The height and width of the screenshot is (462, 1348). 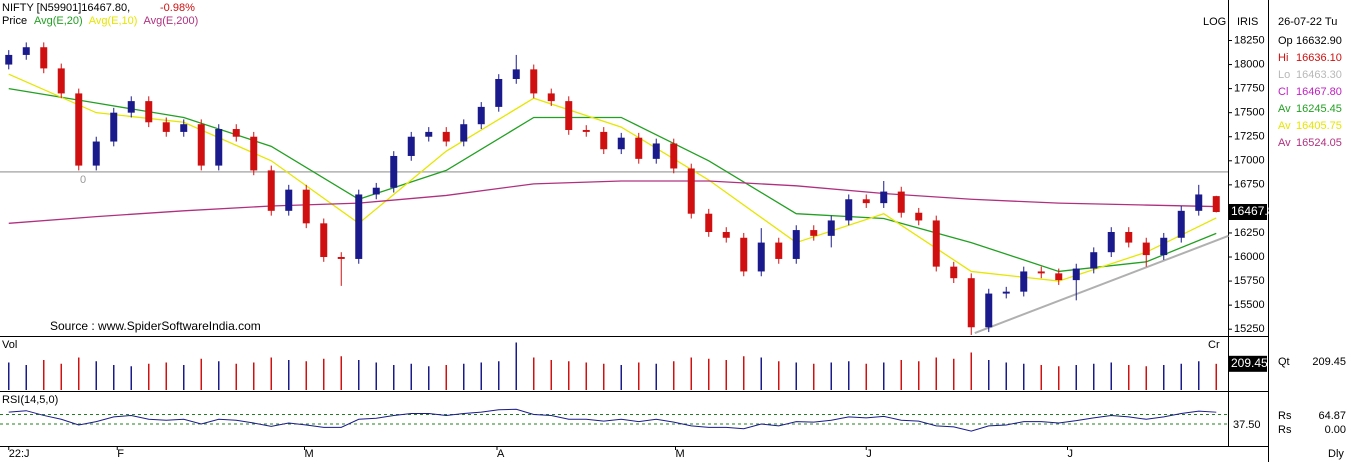 I want to click on hline-label: 0, so click(x=83, y=180).